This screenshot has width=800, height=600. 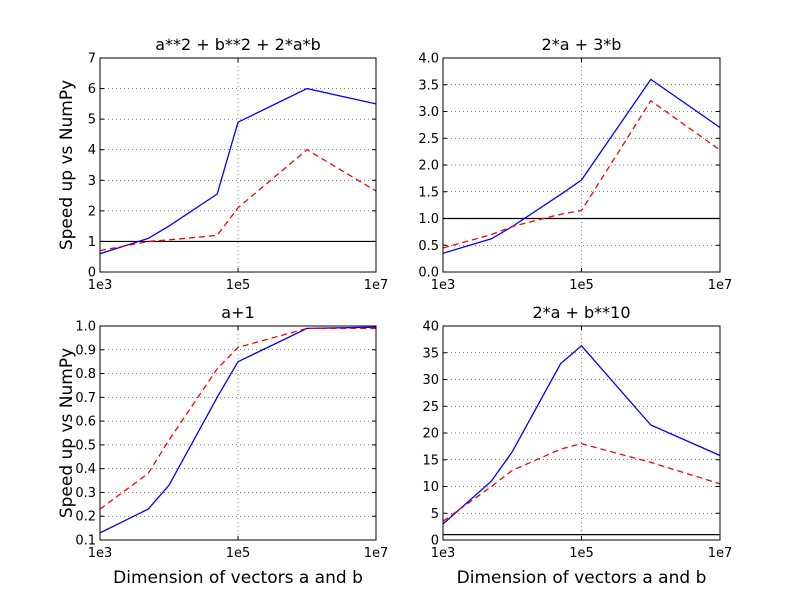 What do you see at coordinates (85, 374) in the screenshot?
I see `y-tick-label: 0.8` at bounding box center [85, 374].